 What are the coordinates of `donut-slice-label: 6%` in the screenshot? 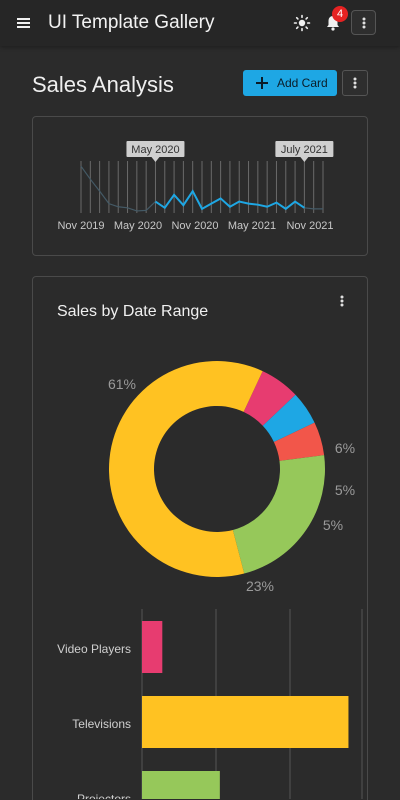 It's located at (345, 448).